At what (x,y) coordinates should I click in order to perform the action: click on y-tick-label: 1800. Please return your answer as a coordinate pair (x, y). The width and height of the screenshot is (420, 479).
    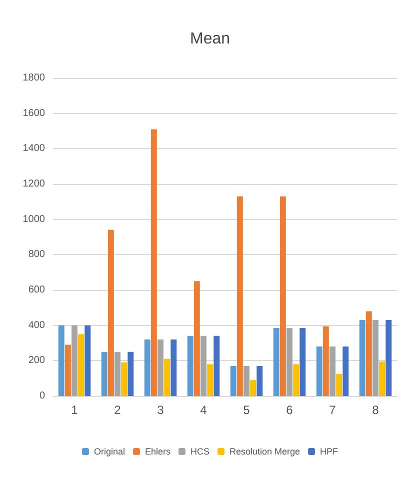
    Looking at the image, I should click on (34, 78).